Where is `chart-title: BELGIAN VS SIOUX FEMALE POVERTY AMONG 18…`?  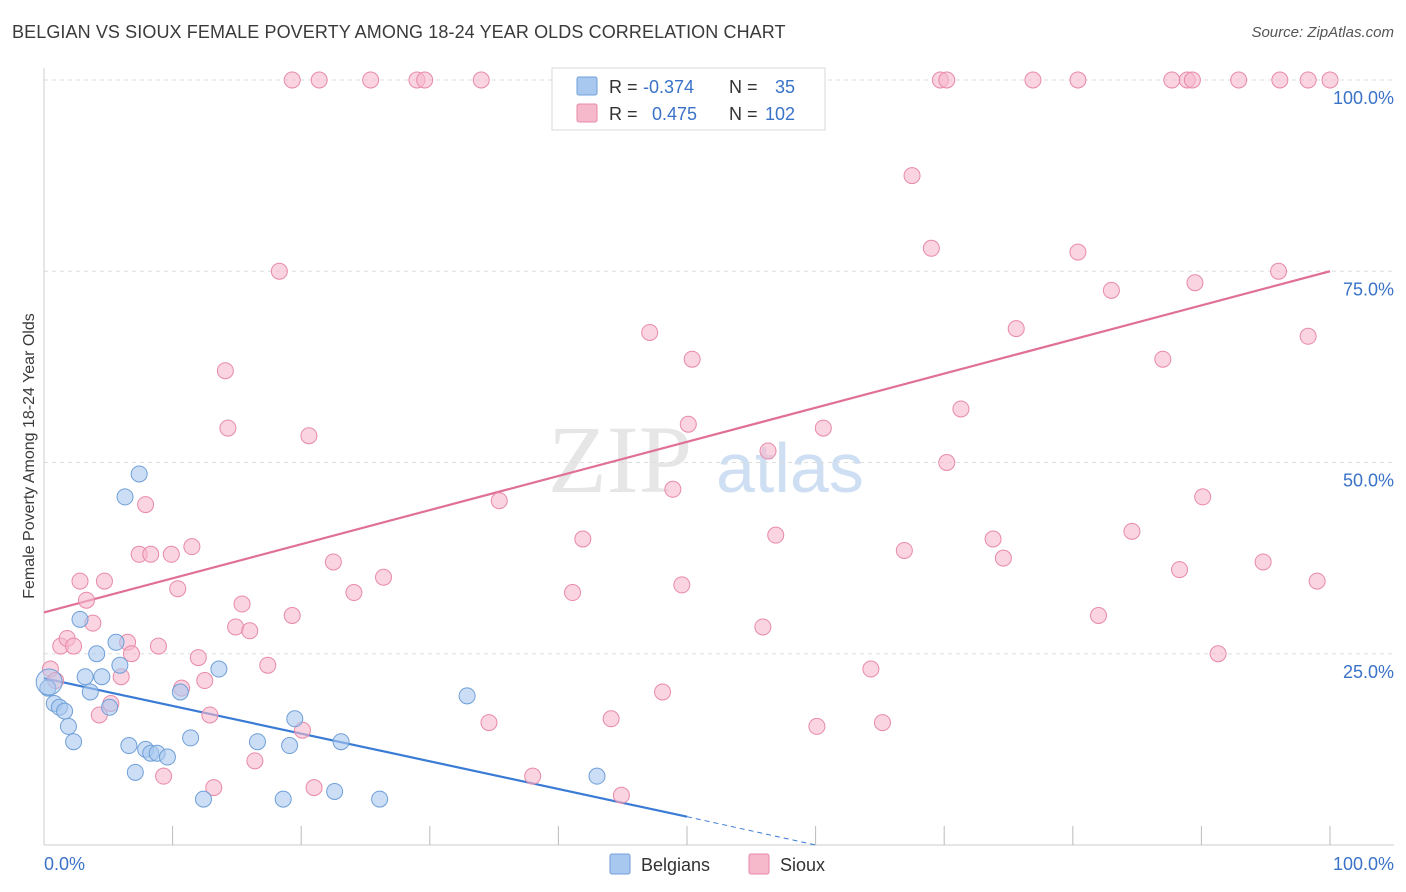
chart-title: BELGIAN VS SIOUX FEMALE POVERTY AMONG 18… is located at coordinates (399, 32).